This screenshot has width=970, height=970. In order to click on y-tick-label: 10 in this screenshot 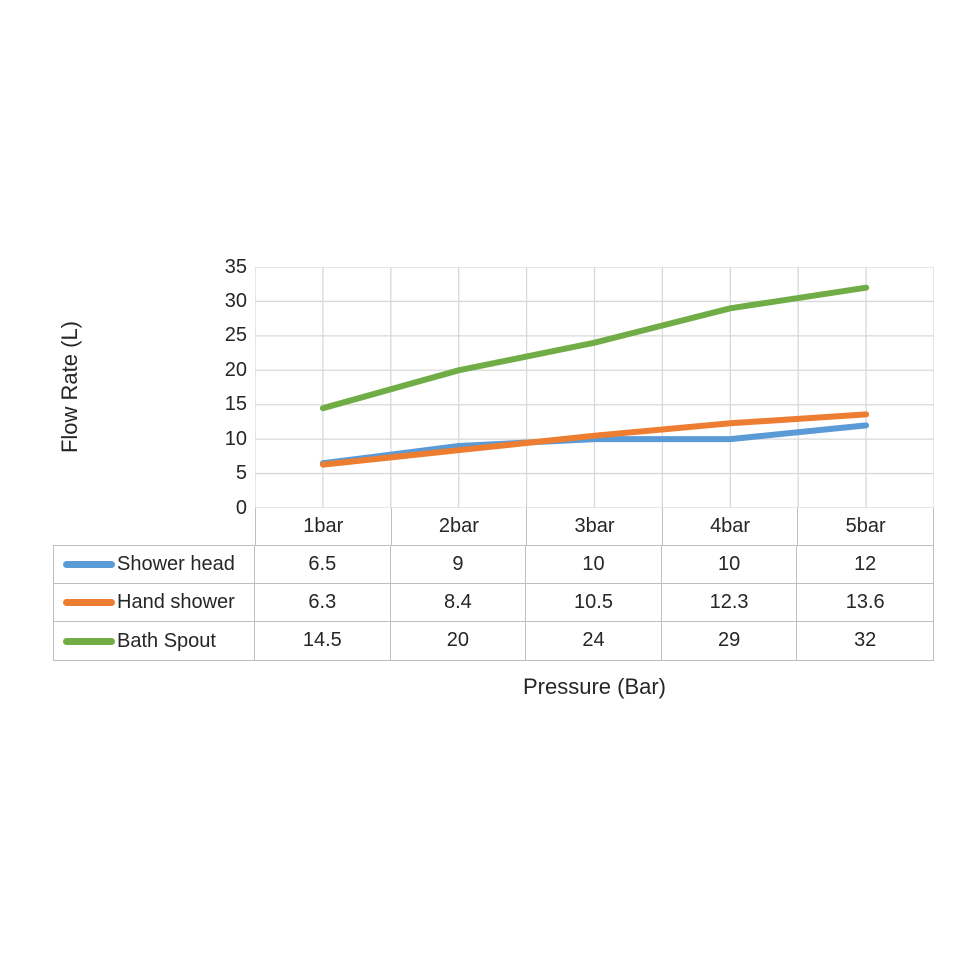, I will do `click(235, 438)`.